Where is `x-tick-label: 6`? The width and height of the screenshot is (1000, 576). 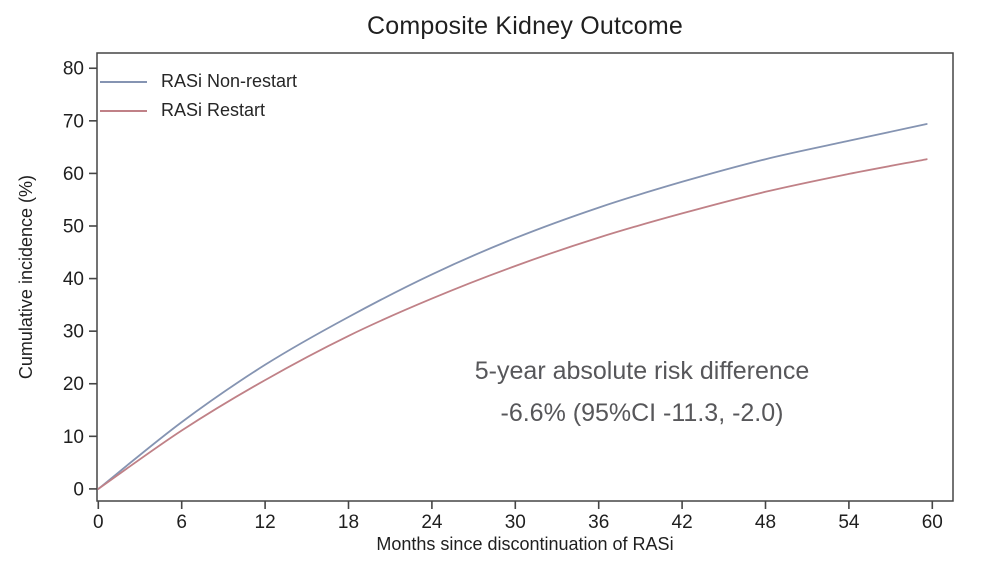 x-tick-label: 6 is located at coordinates (181, 522).